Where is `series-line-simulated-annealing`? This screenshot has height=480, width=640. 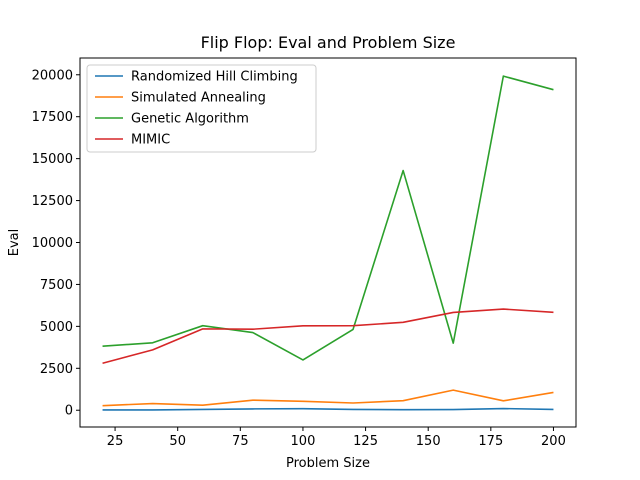 series-line-simulated-annealing is located at coordinates (328, 398).